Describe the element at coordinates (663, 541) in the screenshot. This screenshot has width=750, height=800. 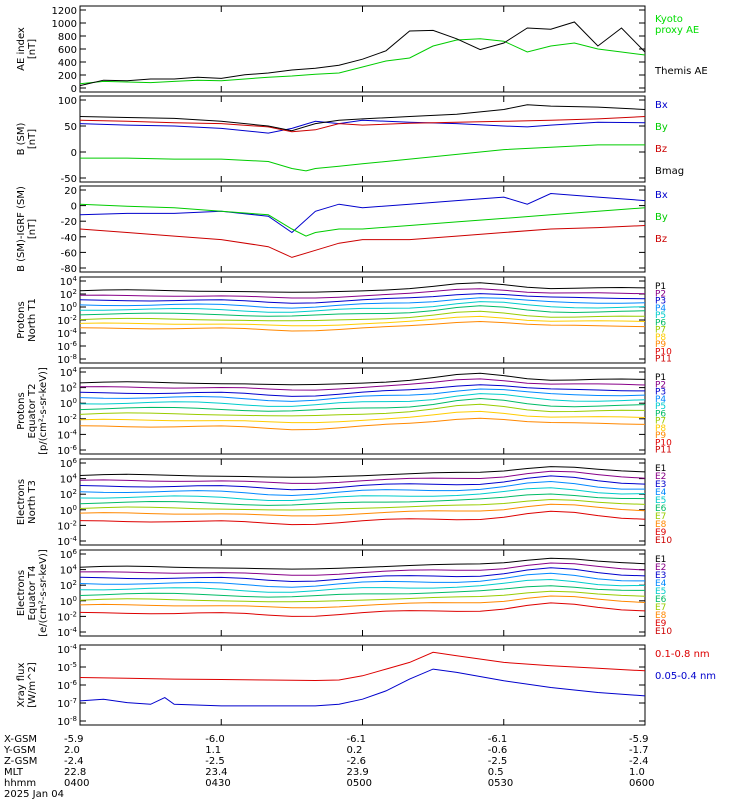
I see `legend-entry: E10` at that location.